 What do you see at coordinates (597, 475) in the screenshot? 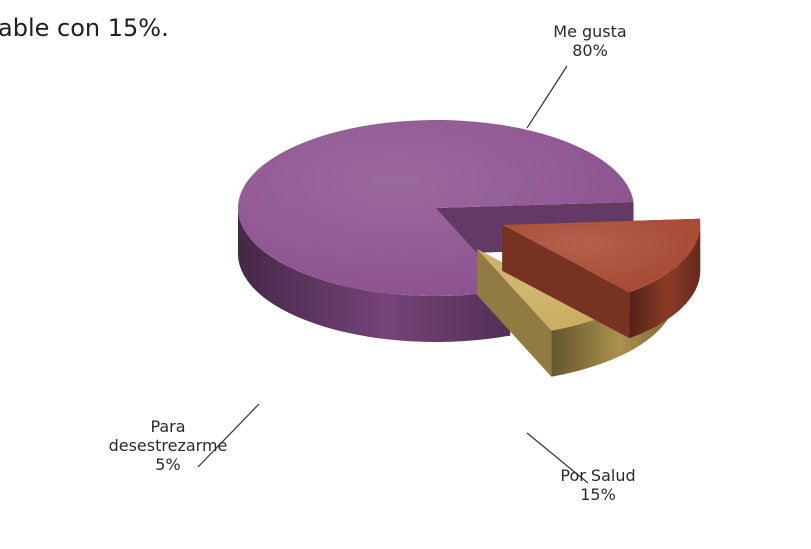
I see `slice-label-1-0: Por Salud` at bounding box center [597, 475].